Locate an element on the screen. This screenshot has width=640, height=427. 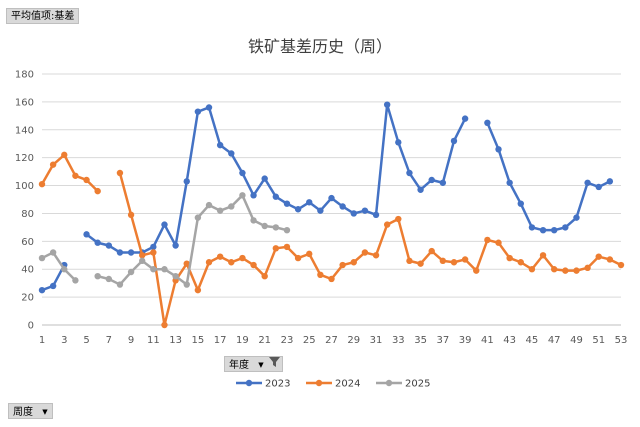
y-tick-label: 0 is located at coordinates (31, 326).